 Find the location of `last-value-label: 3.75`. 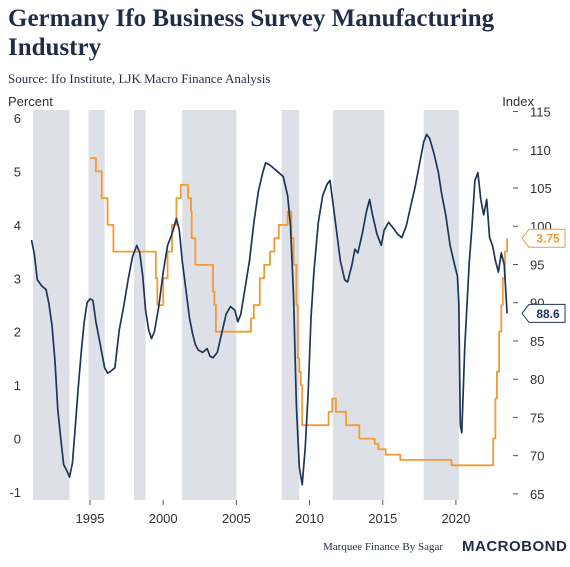

last-value-label: 3.75 is located at coordinates (548, 239).